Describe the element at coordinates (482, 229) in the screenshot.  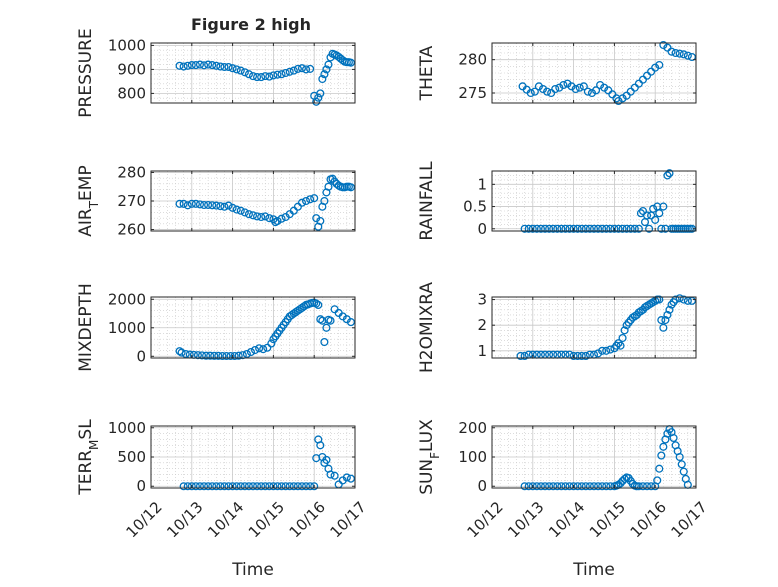
I see `y-tick-label: 0` at that location.